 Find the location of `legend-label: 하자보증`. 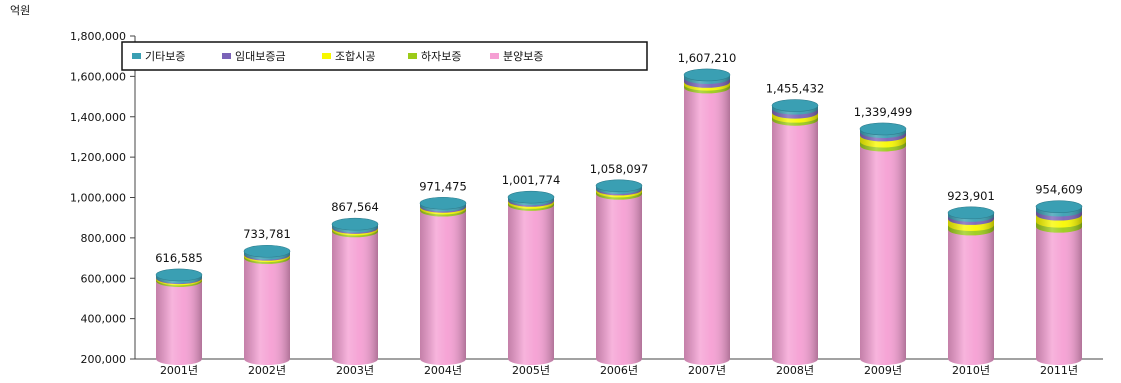

legend-label: 하자보증 is located at coordinates (441, 56).